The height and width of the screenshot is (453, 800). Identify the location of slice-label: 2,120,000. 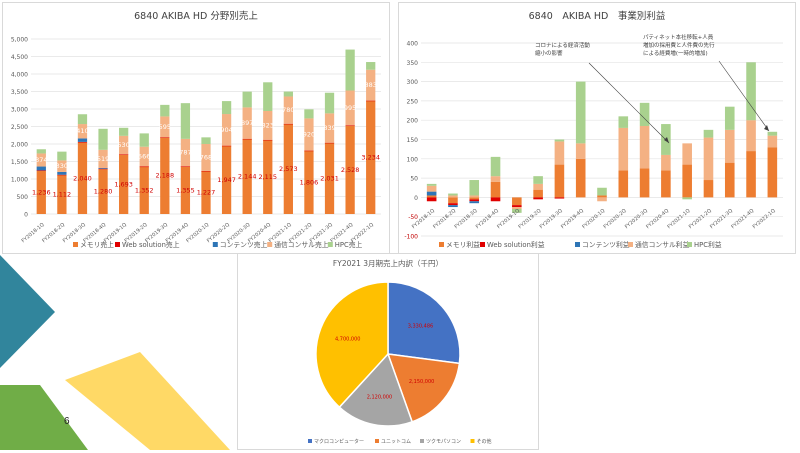
(379, 397).